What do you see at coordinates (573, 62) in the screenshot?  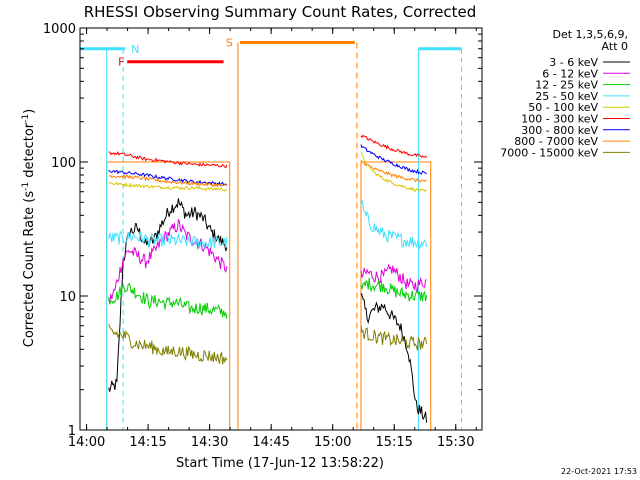 I see `legend-label-0: 3 - 6 keV` at bounding box center [573, 62].